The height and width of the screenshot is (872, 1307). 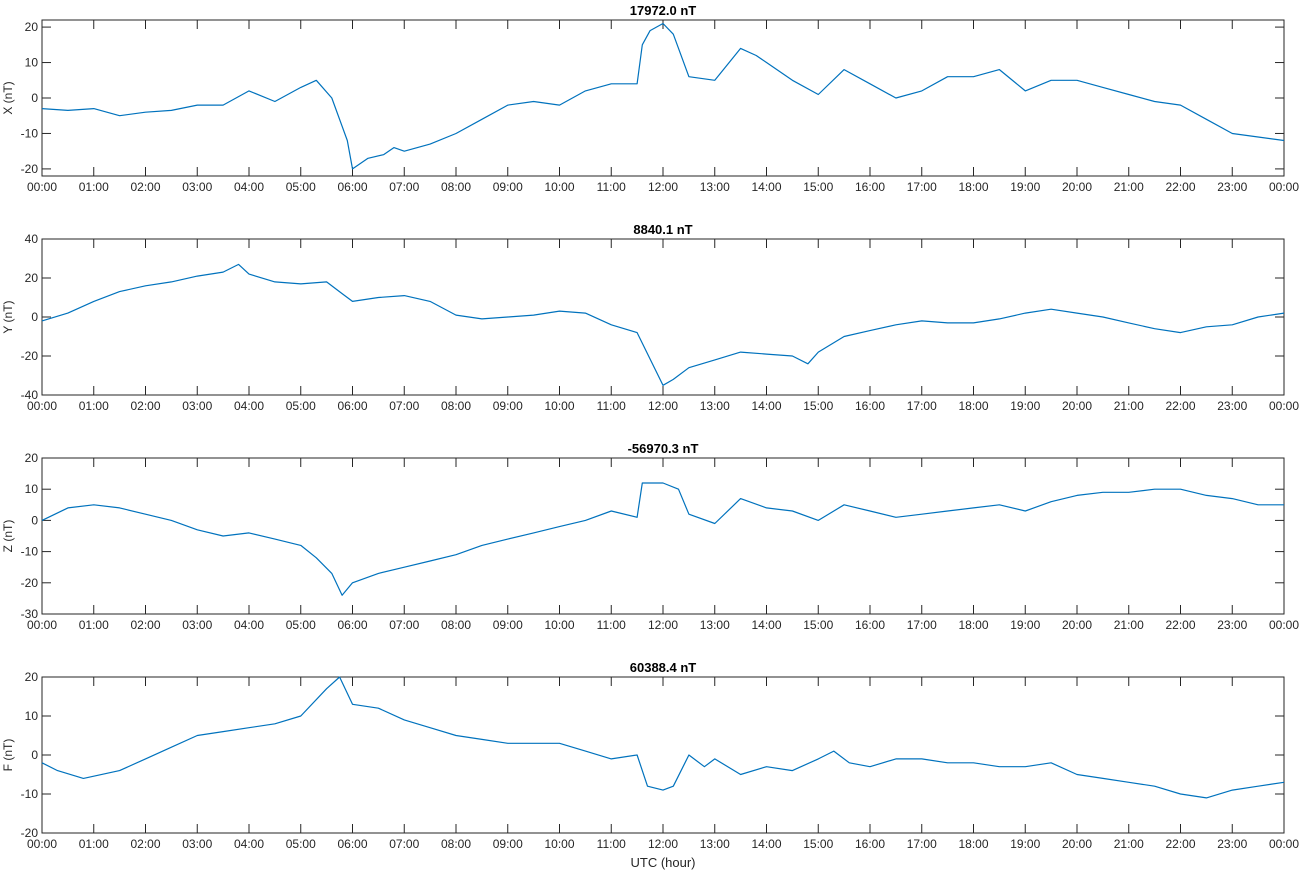 What do you see at coordinates (30, 395) in the screenshot?
I see `y-tick-label: -40` at bounding box center [30, 395].